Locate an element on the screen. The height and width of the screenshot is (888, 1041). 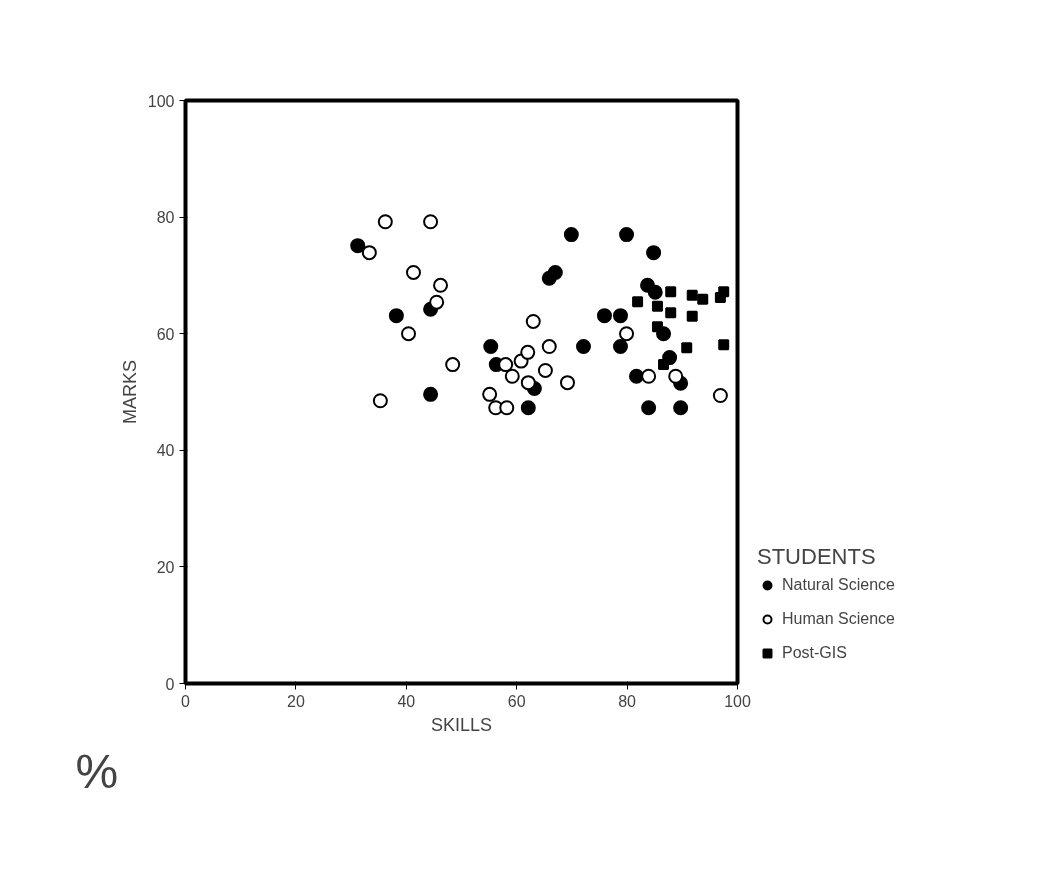
legend-title: STUDENTS is located at coordinates (817, 557).